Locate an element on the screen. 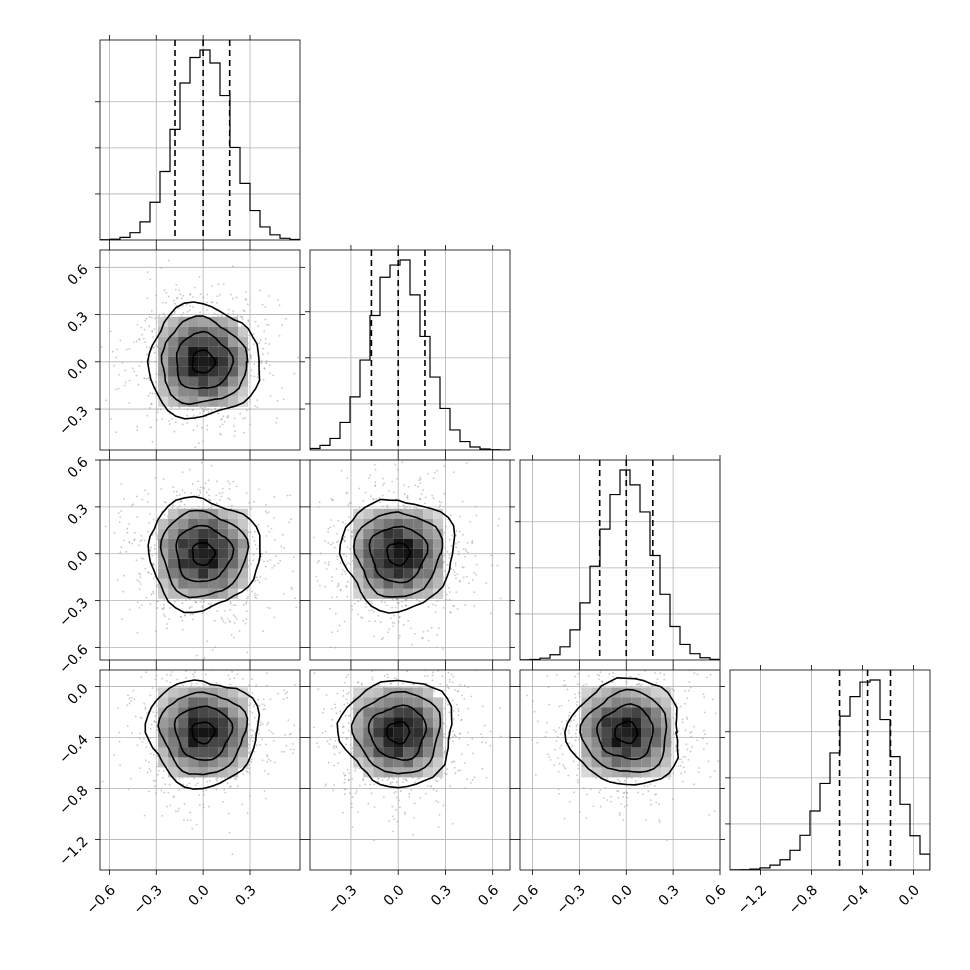  contour-line is located at coordinates (203, 733).